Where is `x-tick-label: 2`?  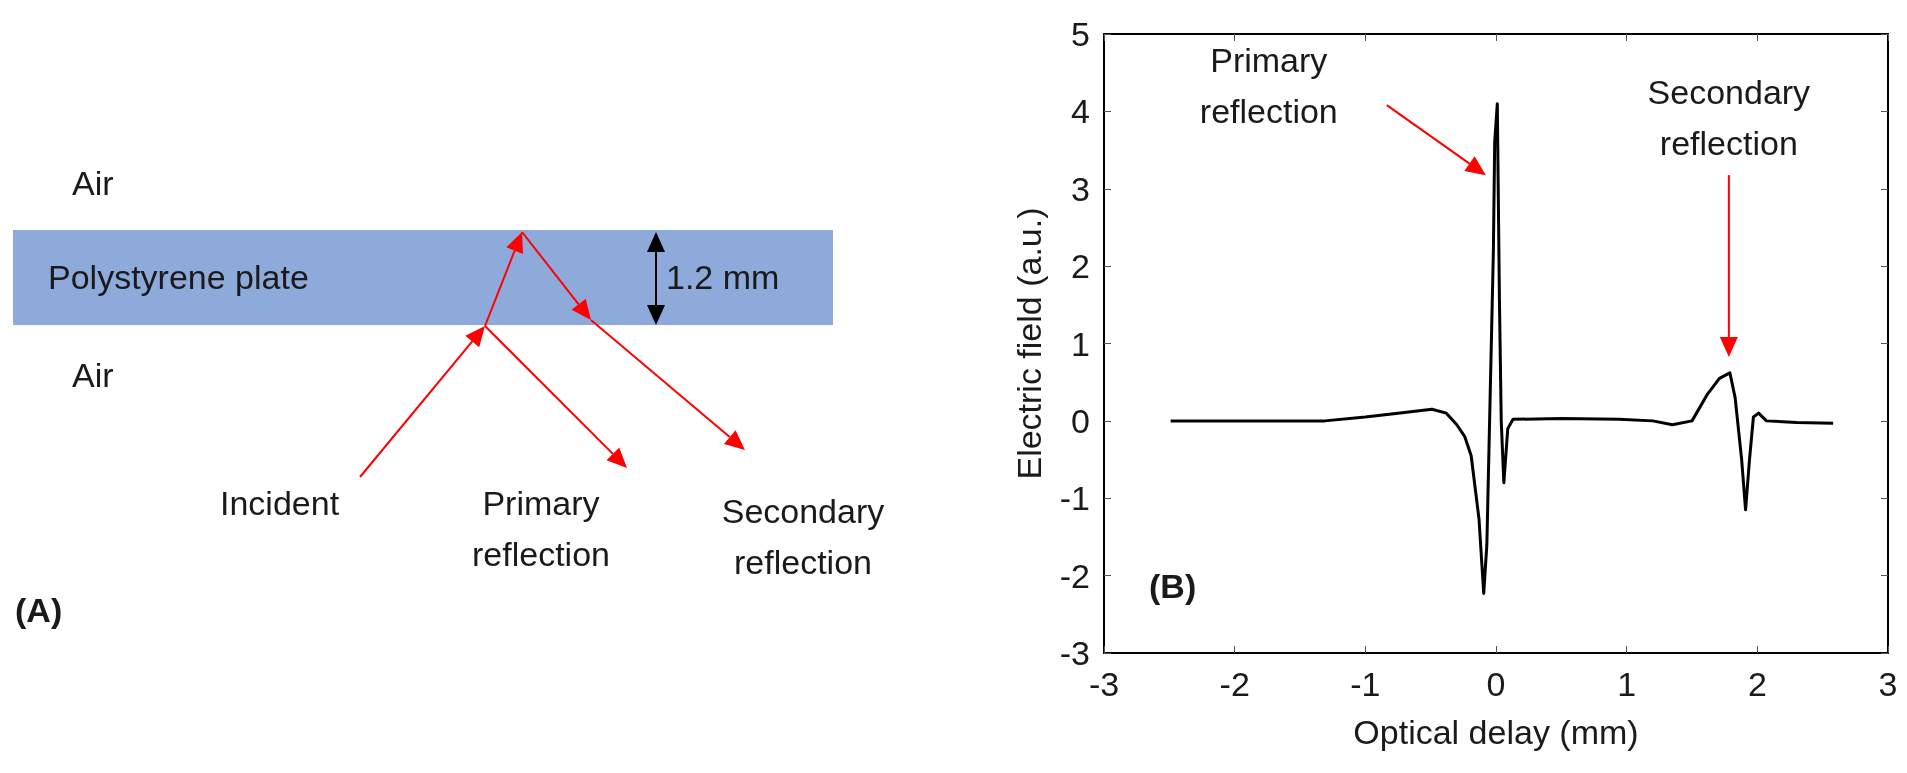 x-tick-label: 2 is located at coordinates (1757, 684).